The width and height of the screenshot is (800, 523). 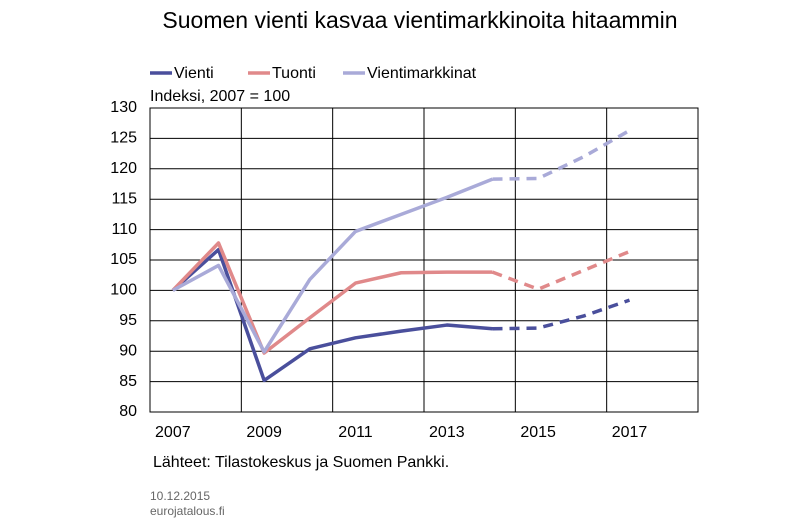 I want to click on legend-label: Vienti, so click(x=194, y=73).